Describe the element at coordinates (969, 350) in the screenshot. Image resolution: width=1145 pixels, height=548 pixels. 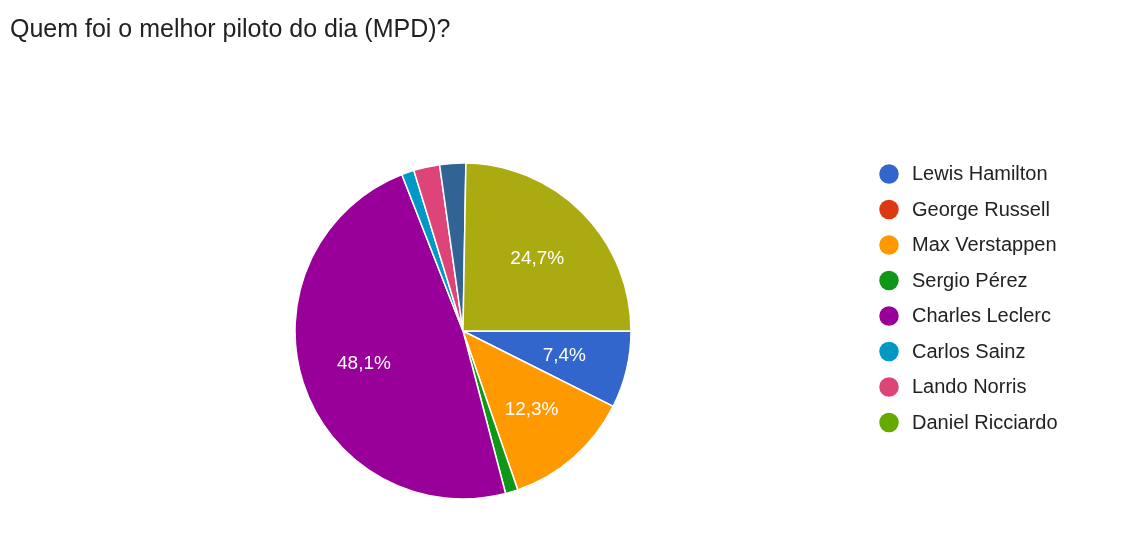
I see `legend-label: Carlos Sainz` at that location.